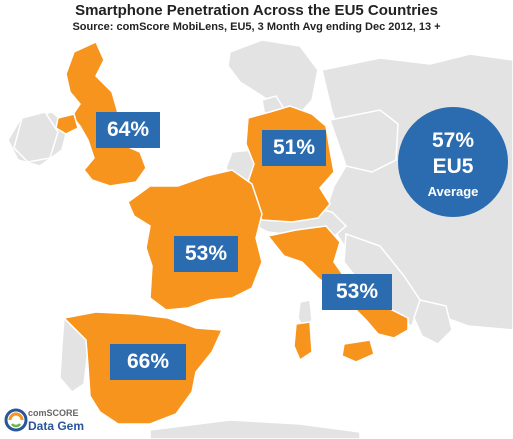  I want to click on sicily-shape, so click(358, 351).